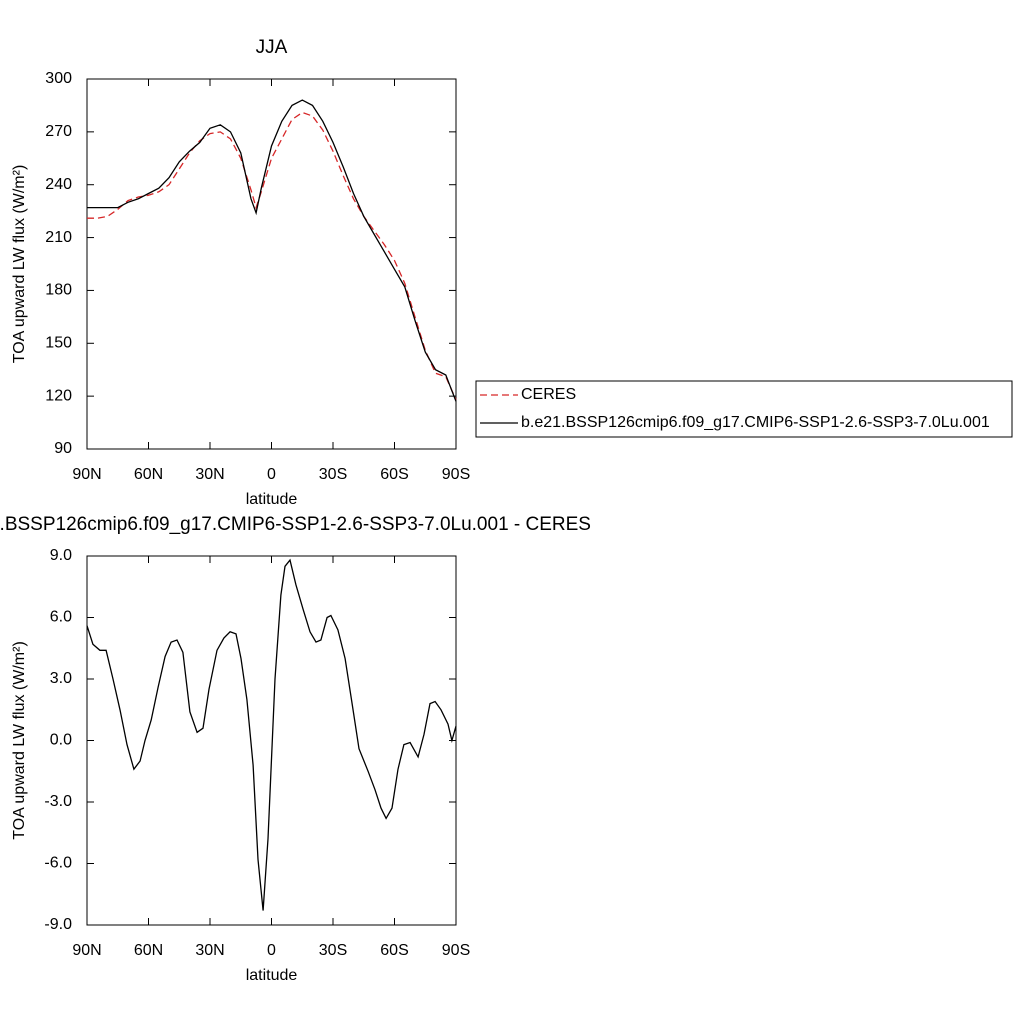  I want to click on legend-box, so click(744, 409).